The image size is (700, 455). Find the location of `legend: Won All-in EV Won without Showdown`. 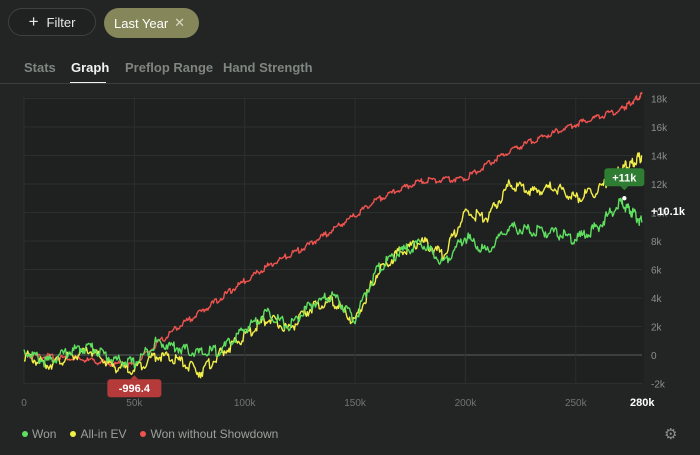

legend: Won All-in EV Won without Showdown is located at coordinates (150, 434).